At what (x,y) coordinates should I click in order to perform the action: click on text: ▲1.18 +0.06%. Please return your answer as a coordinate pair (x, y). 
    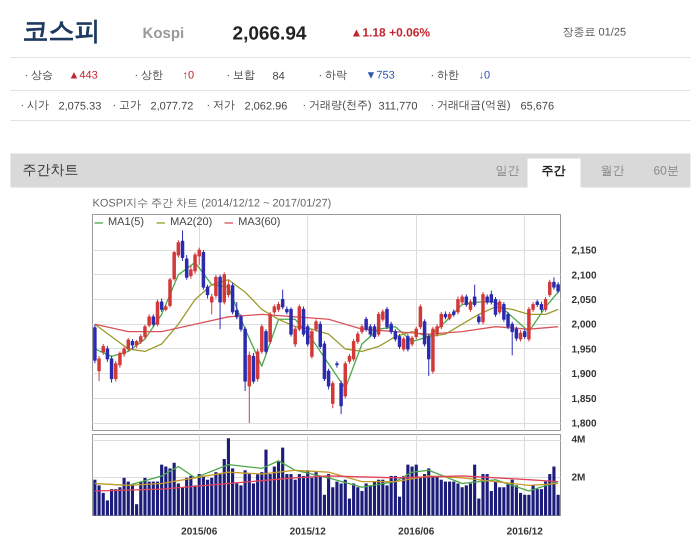
    Looking at the image, I should click on (390, 33).